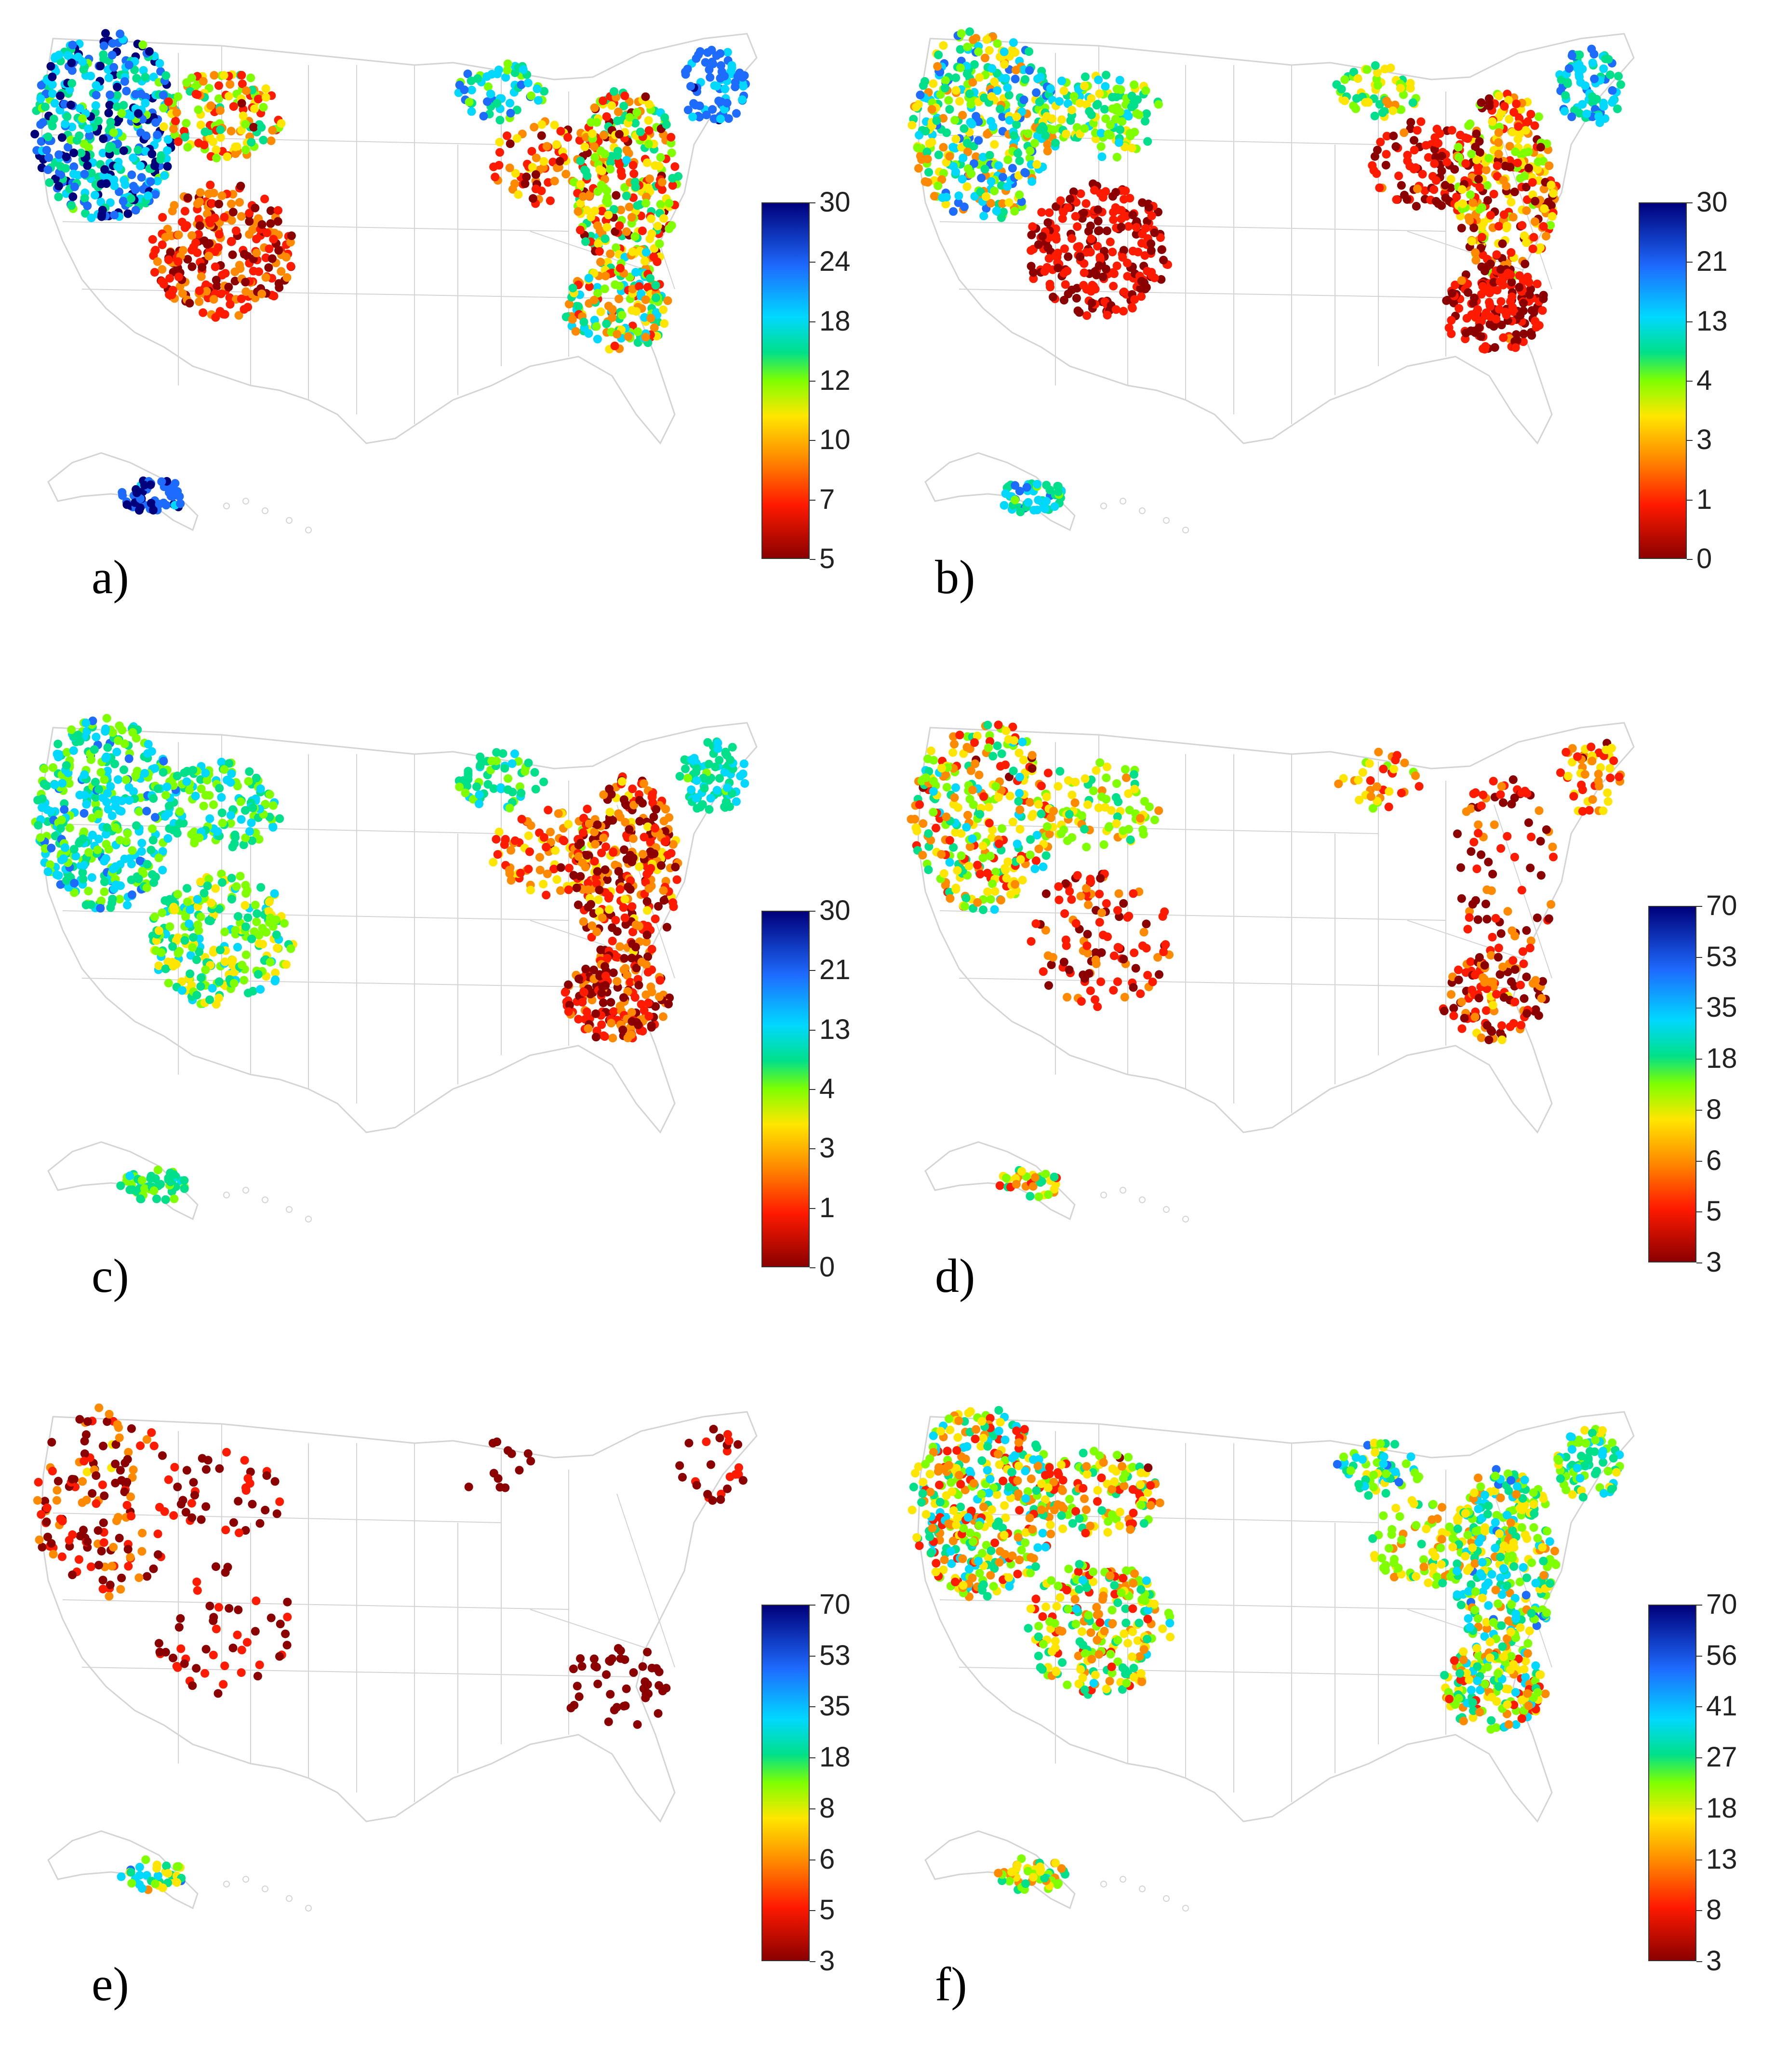 The image size is (1775, 2072). What do you see at coordinates (835, 381) in the screenshot?
I see `colorbar-tick-label: 12` at bounding box center [835, 381].